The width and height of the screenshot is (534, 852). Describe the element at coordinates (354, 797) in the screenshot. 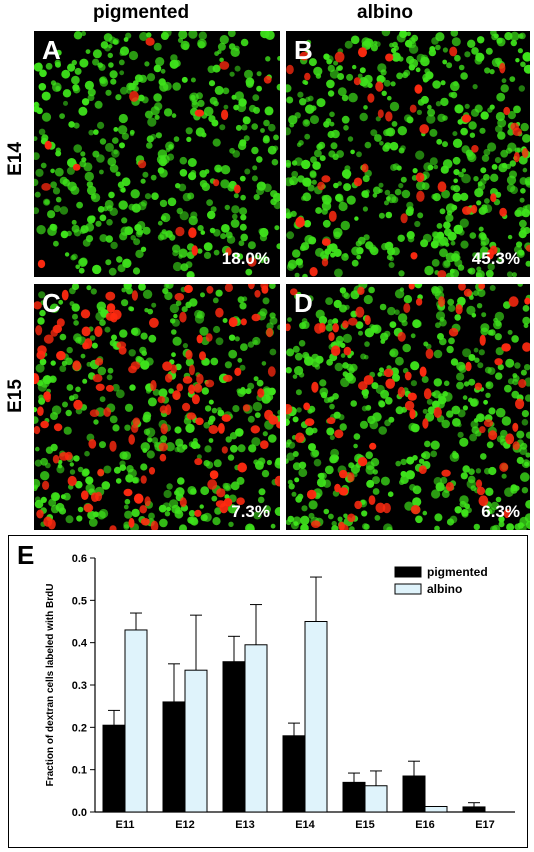

I see `bar-pigmented-e15` at that location.